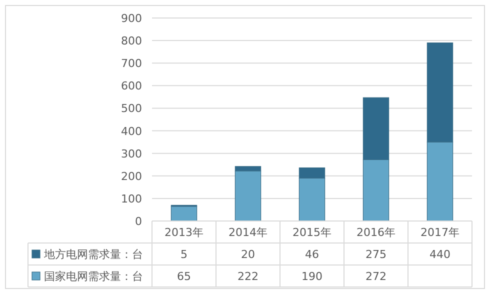  I want to click on legend-label: 地方电网需求量：台, so click(93, 254).